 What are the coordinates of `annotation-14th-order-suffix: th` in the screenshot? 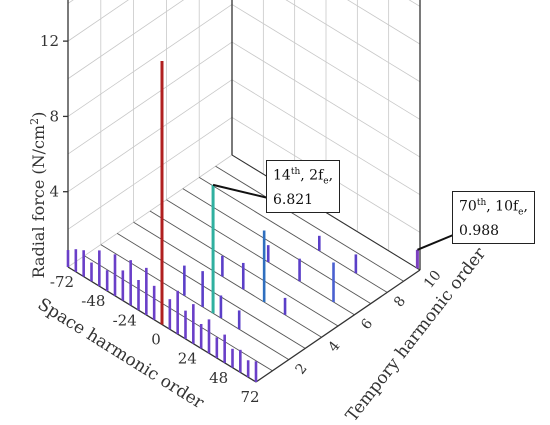 It's located at (295, 172).